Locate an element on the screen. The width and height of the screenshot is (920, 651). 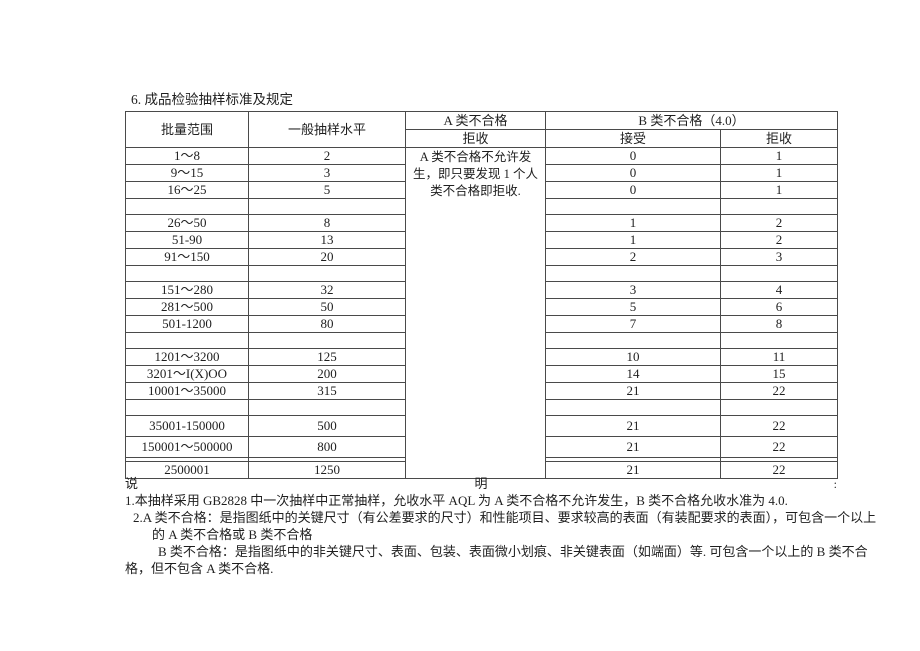
column-header-class-a-reject: 拒收 is located at coordinates (475, 138).